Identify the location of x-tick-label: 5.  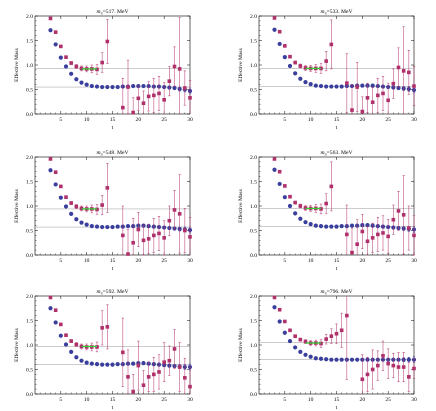
(60, 261).